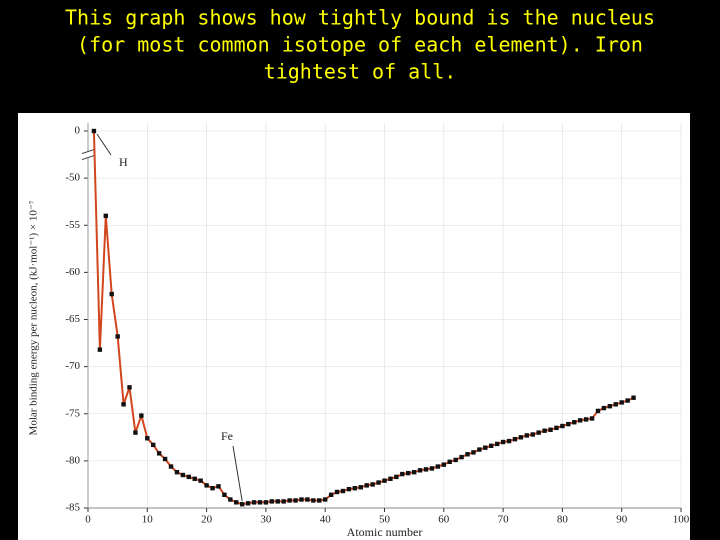 Image resolution: width=720 pixels, height=540 pixels. I want to click on x-tick-label: 90, so click(622, 520).